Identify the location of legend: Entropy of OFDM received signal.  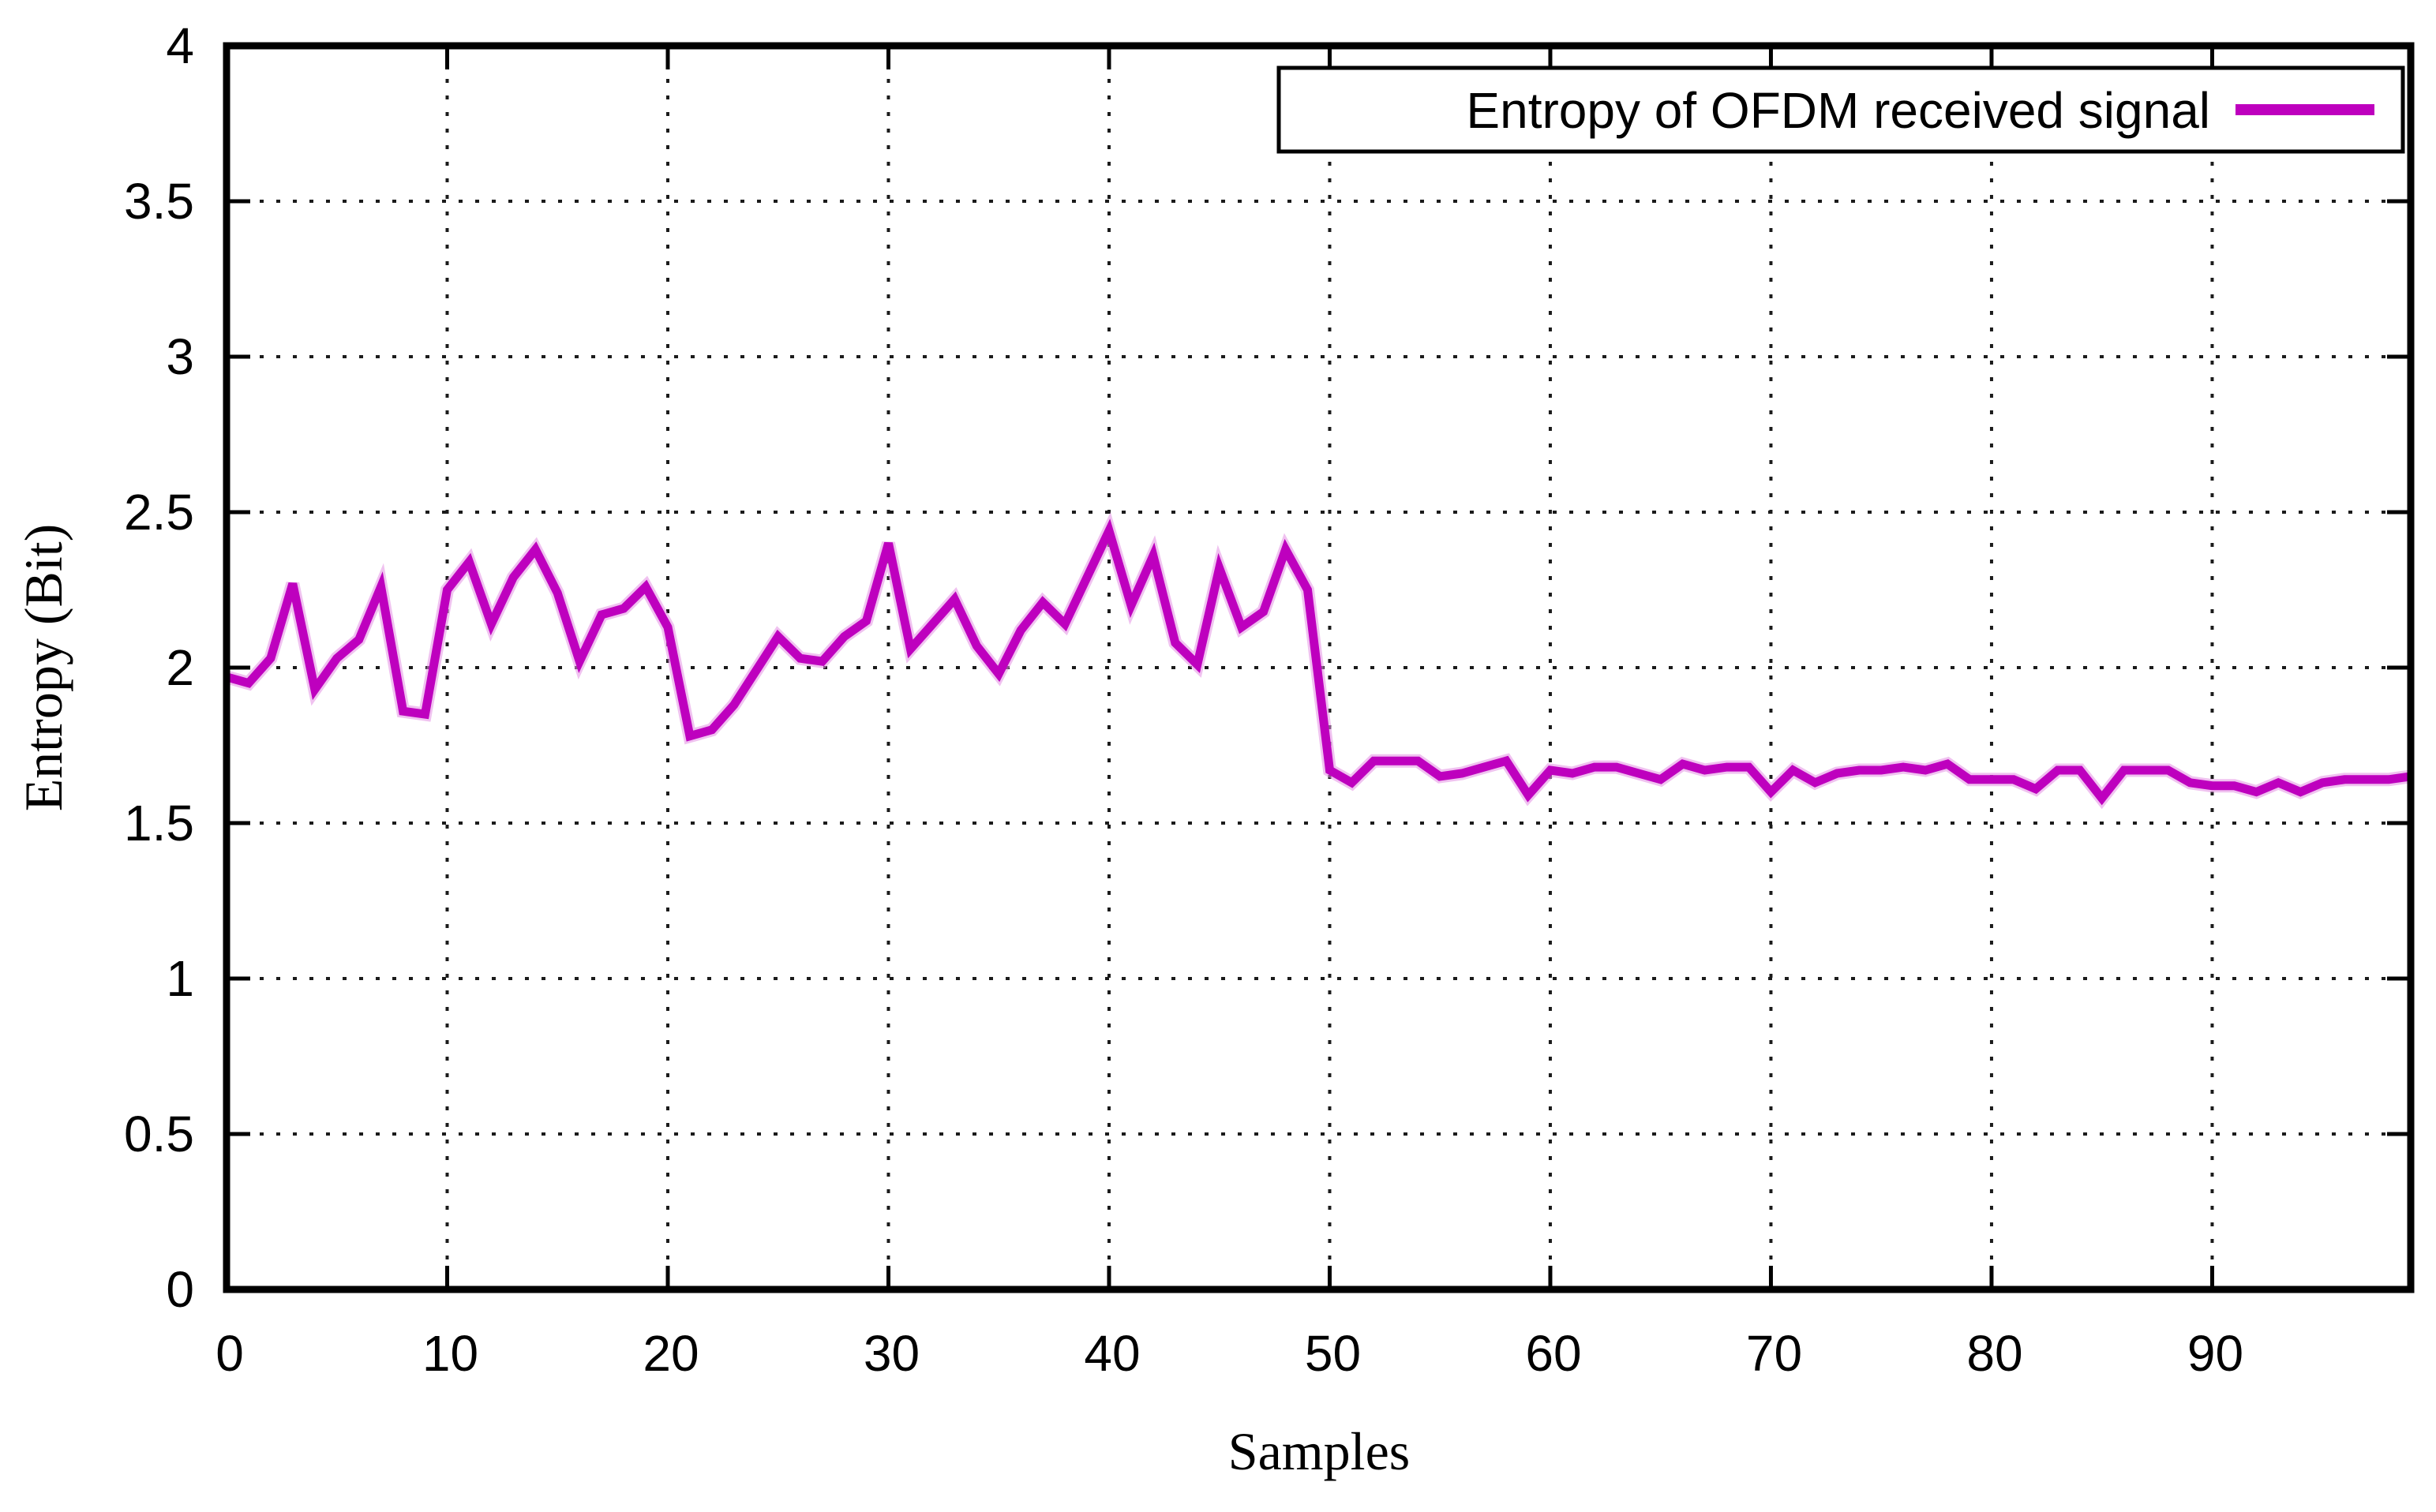
(1840, 109).